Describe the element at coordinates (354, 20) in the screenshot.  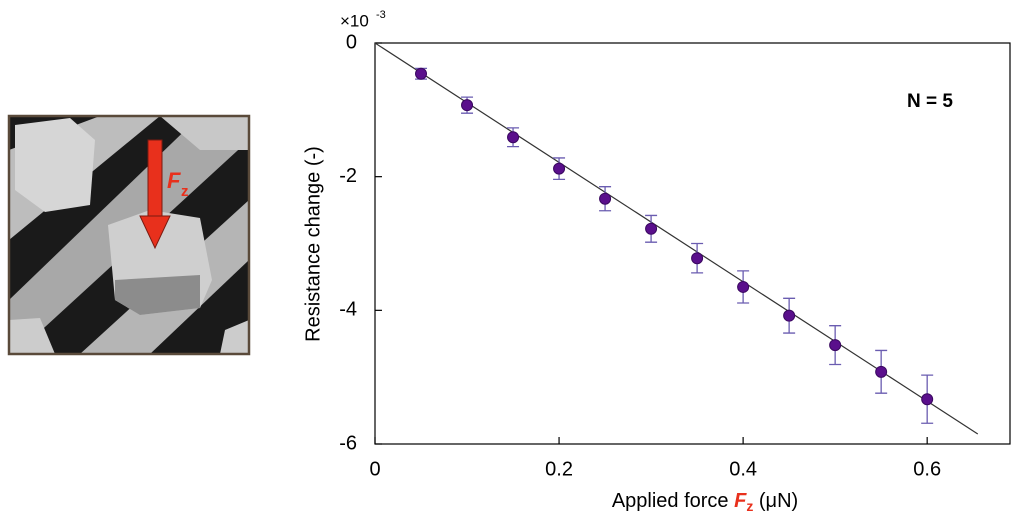
I see `unit-label: ×10` at that location.